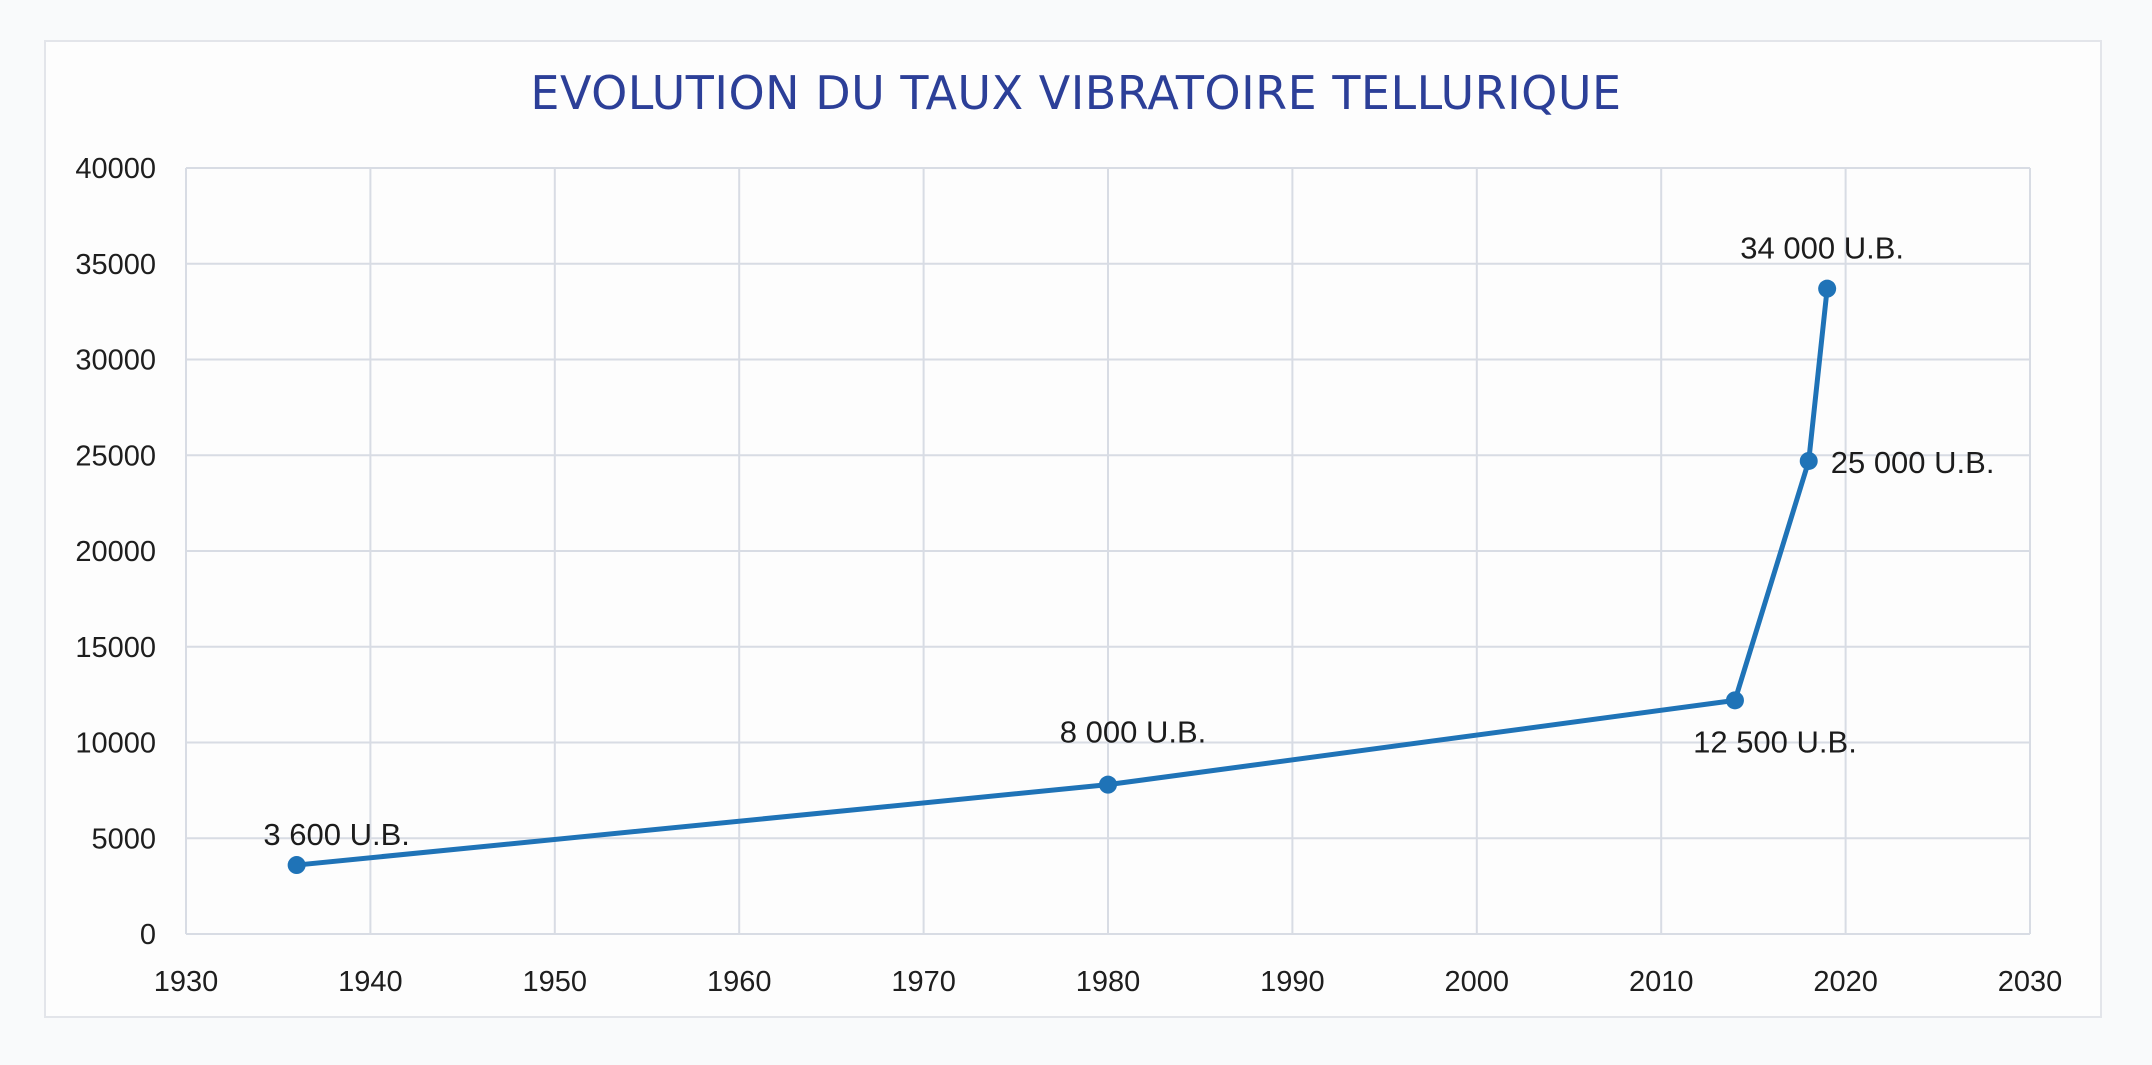 This screenshot has height=1065, width=2152. What do you see at coordinates (336, 834) in the screenshot?
I see `data-label: 3 600 U.B.` at bounding box center [336, 834].